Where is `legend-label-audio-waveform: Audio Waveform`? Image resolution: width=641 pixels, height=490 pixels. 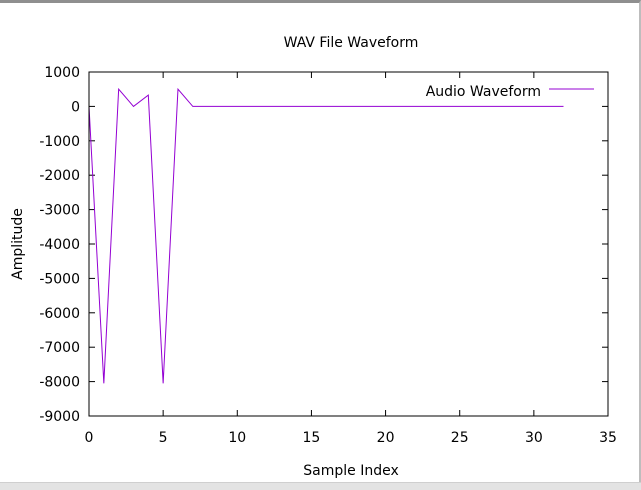 legend-label-audio-waveform: Audio Waveform is located at coordinates (483, 92).